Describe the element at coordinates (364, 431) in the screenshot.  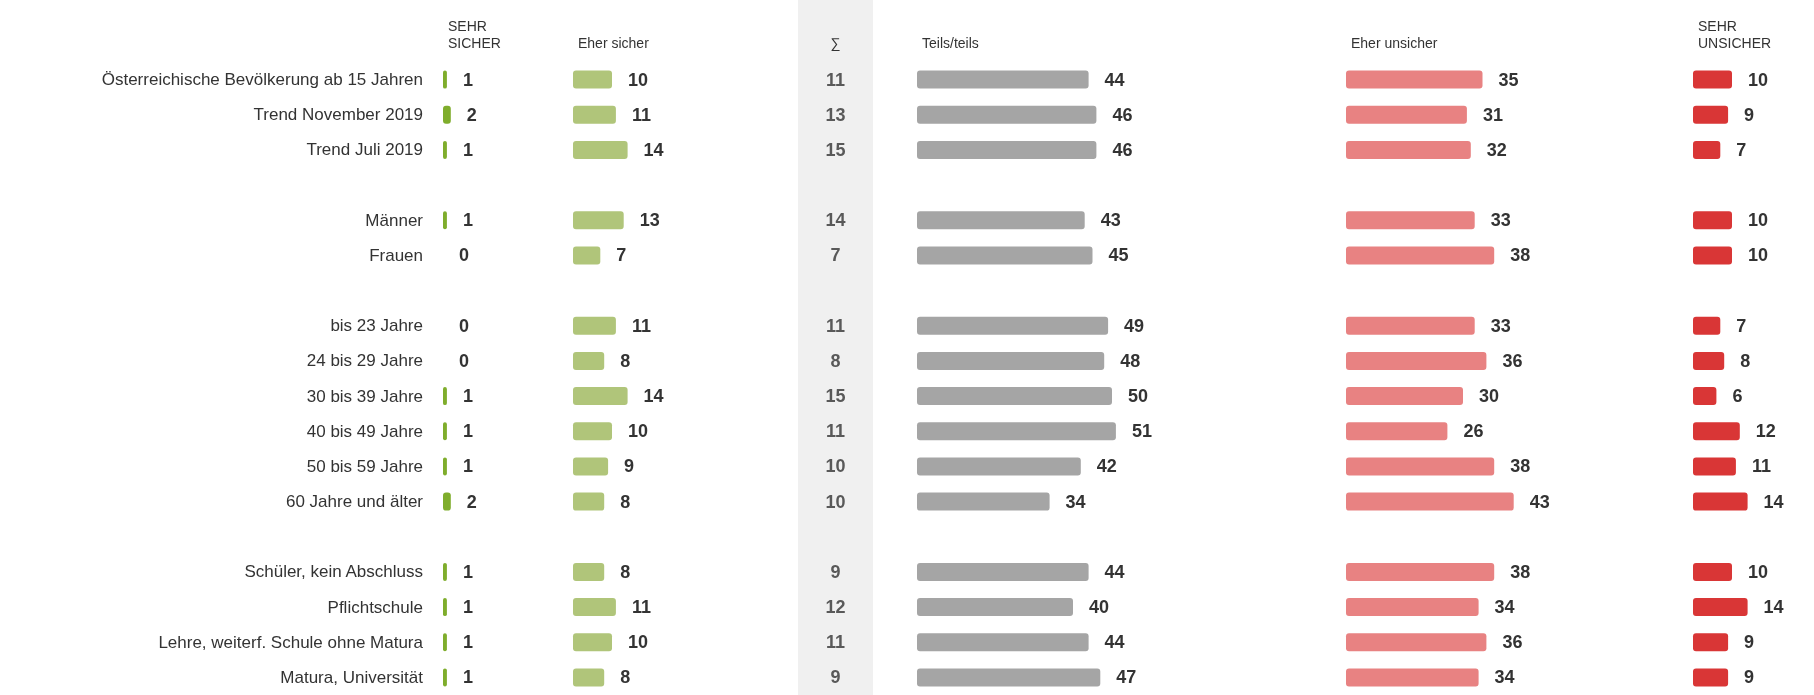
I see `y-tick-label: 40 bis 49 Jahre` at that location.